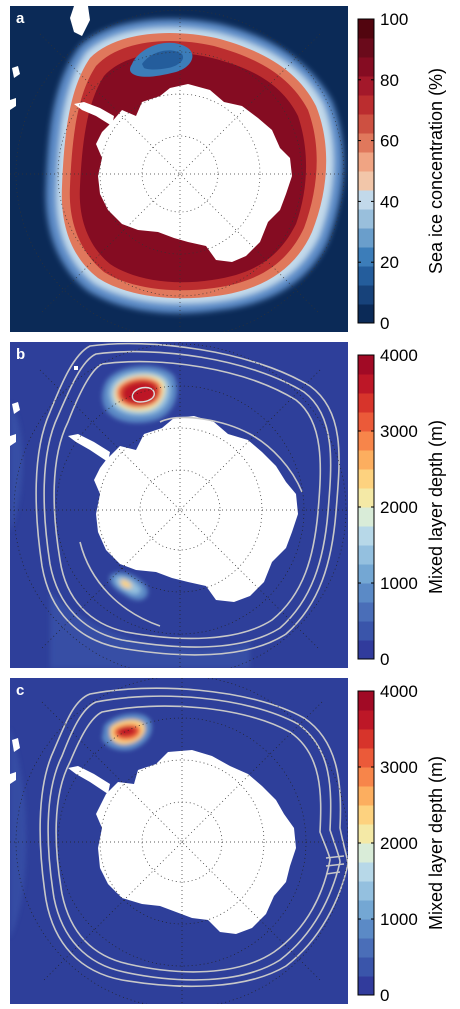  I want to click on convection-contour, so click(143, 394).